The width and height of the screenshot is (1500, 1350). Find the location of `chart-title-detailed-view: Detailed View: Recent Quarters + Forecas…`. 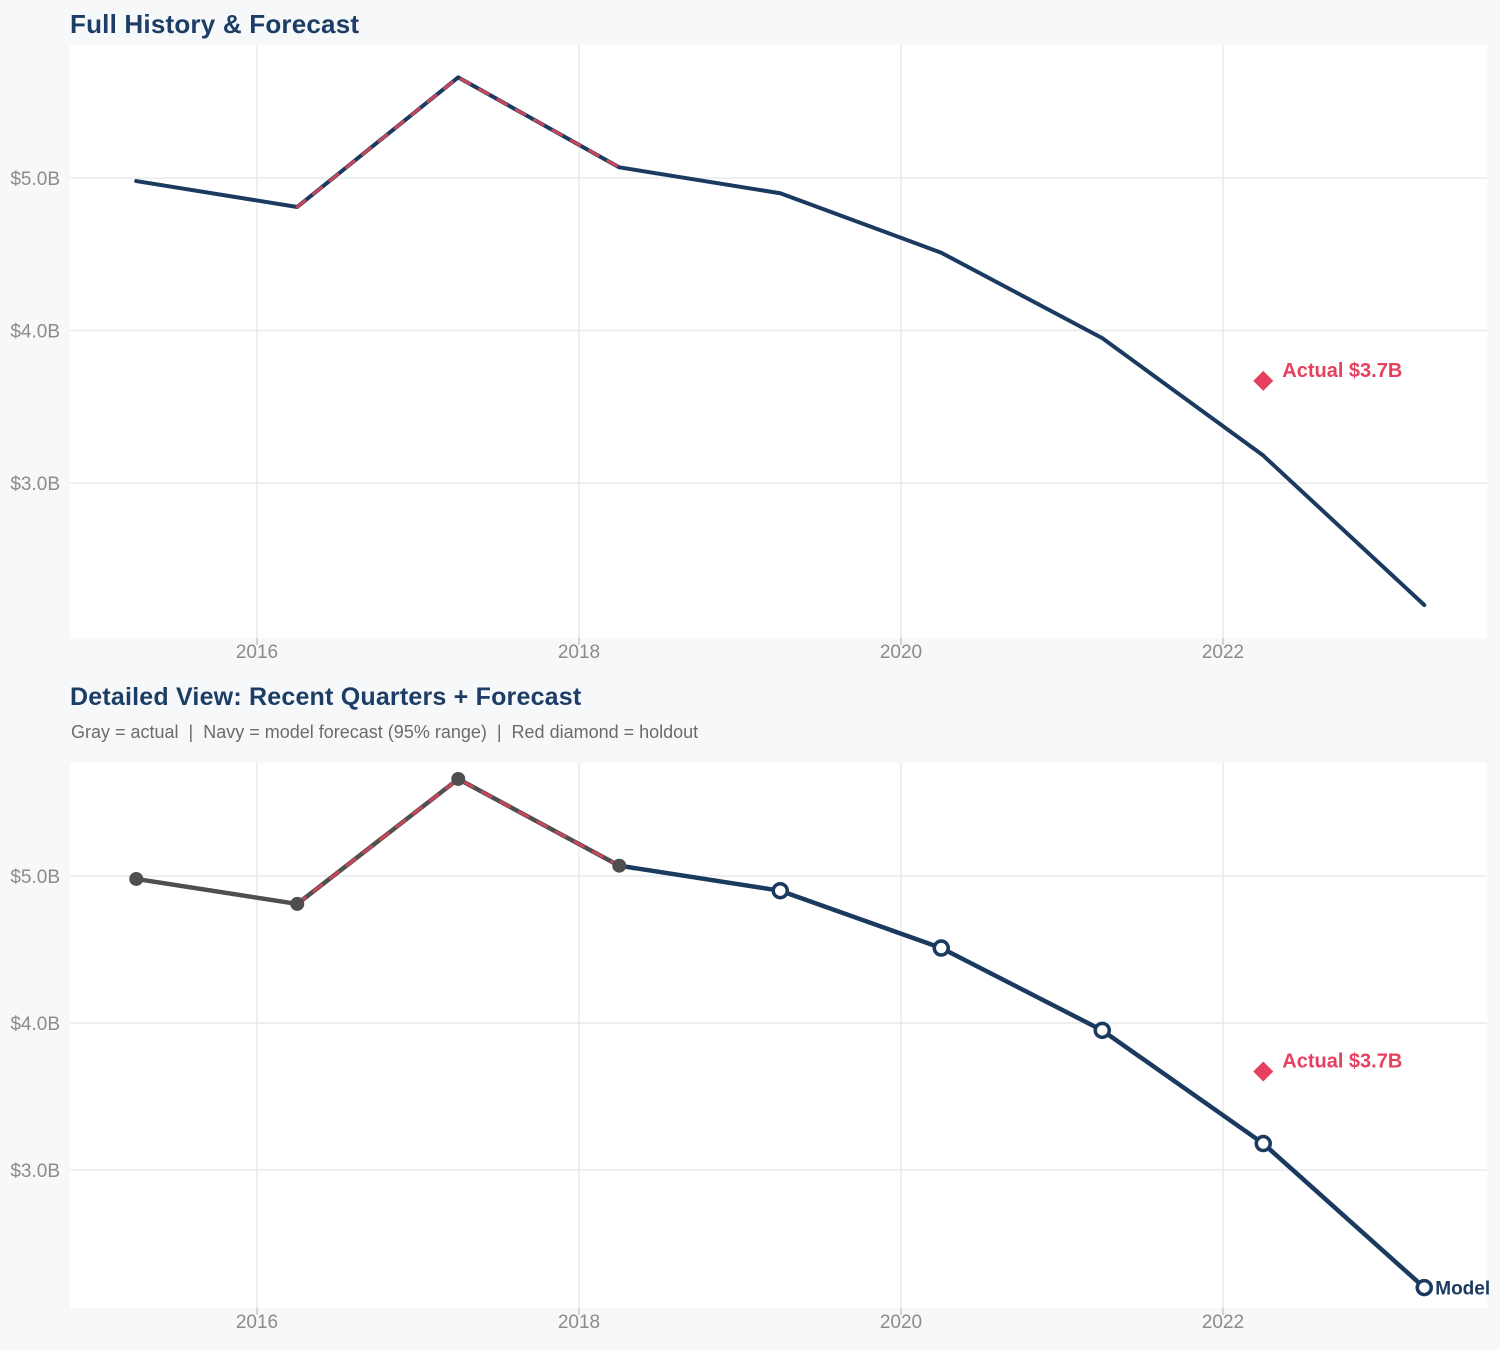

chart-title-detailed-view: Detailed View: Recent Quarters + Forecas… is located at coordinates (326, 697).